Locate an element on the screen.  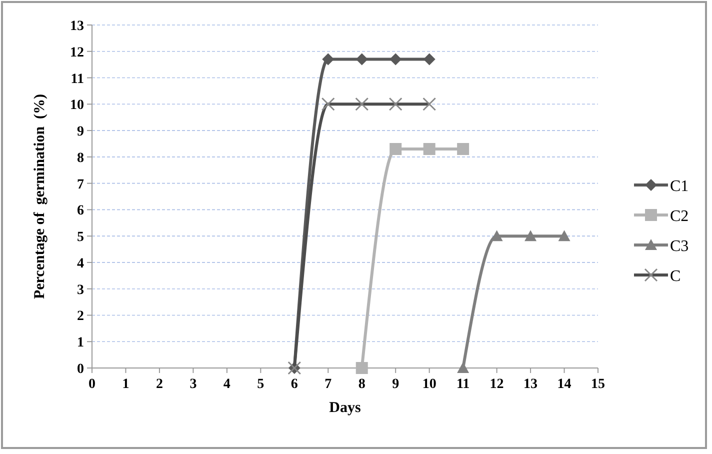
x-tick-label: 15 is located at coordinates (598, 384).